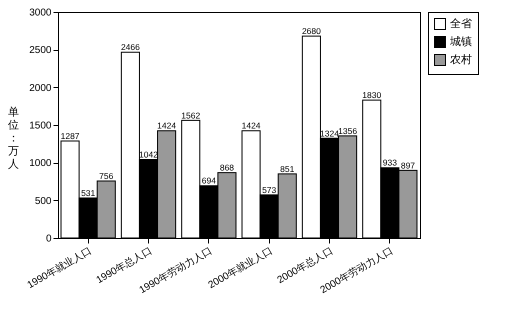 This screenshot has width=515, height=322. What do you see at coordinates (40, 13) in the screenshot?
I see `y-tick-label: 3000` at bounding box center [40, 13].